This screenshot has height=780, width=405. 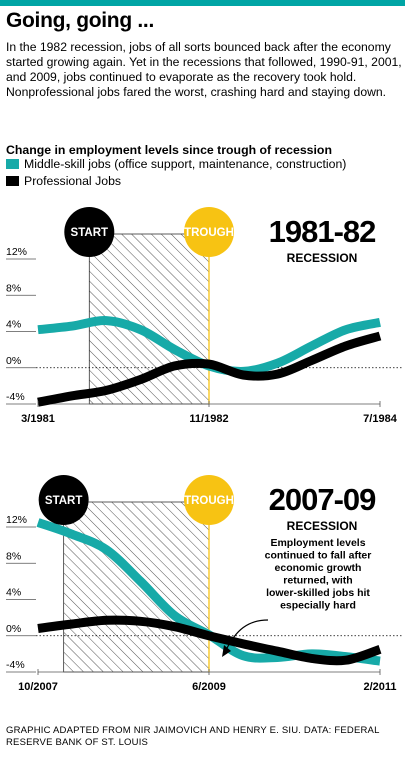 I want to click on legend-swatch-professional, so click(x=12, y=181).